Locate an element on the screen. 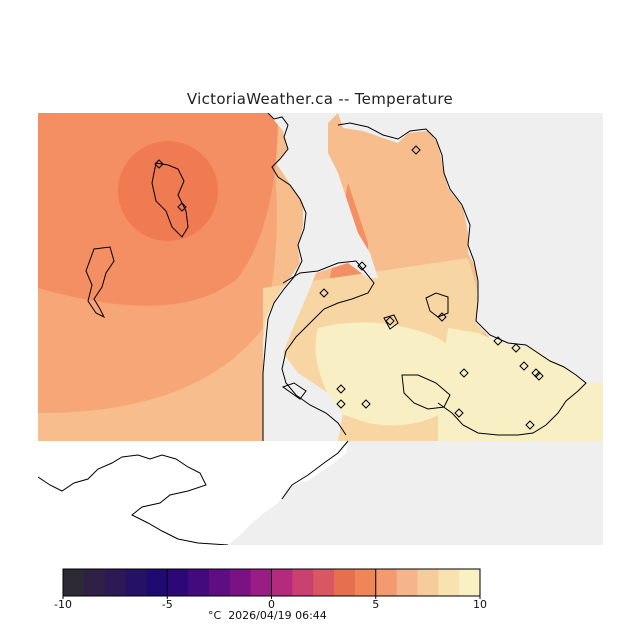  map-title: VictoriaWeather.ca -- Temperature is located at coordinates (320, 99).